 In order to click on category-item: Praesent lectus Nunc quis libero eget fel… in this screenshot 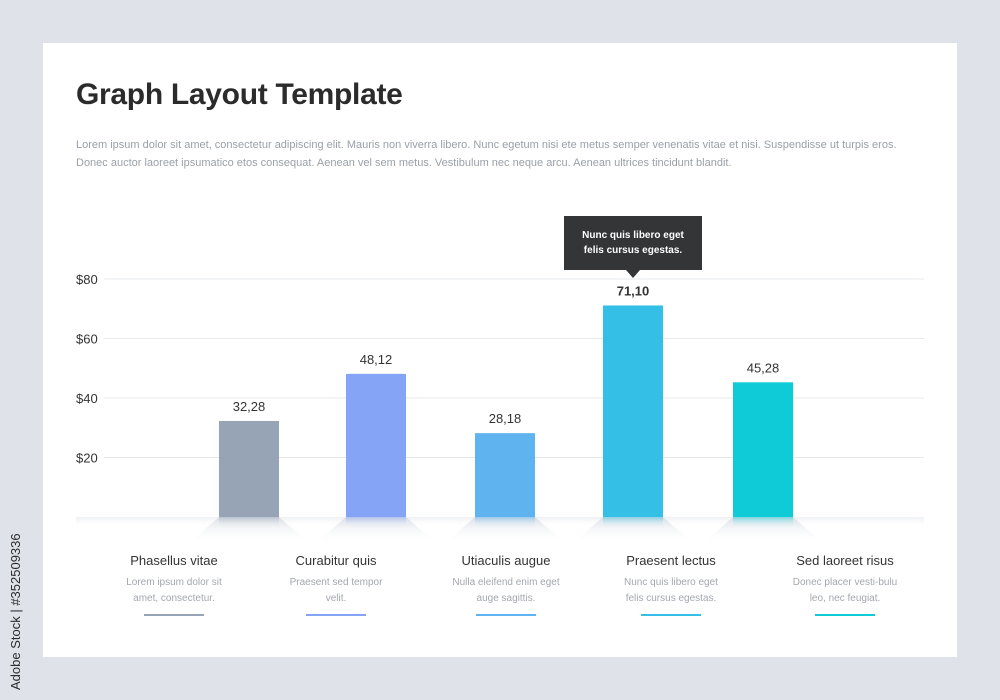, I will do `click(671, 580)`.